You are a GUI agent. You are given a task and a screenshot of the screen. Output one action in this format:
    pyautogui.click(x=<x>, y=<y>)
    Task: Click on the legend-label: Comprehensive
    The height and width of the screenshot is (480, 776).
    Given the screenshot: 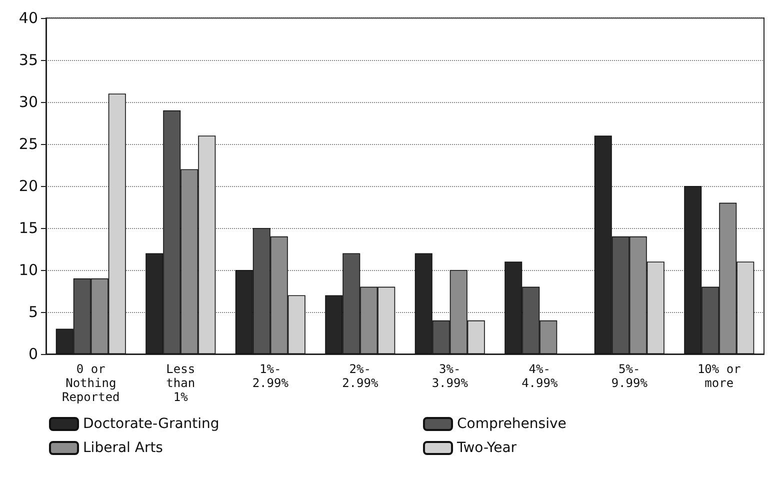 What is the action you would take?
    pyautogui.click(x=511, y=424)
    